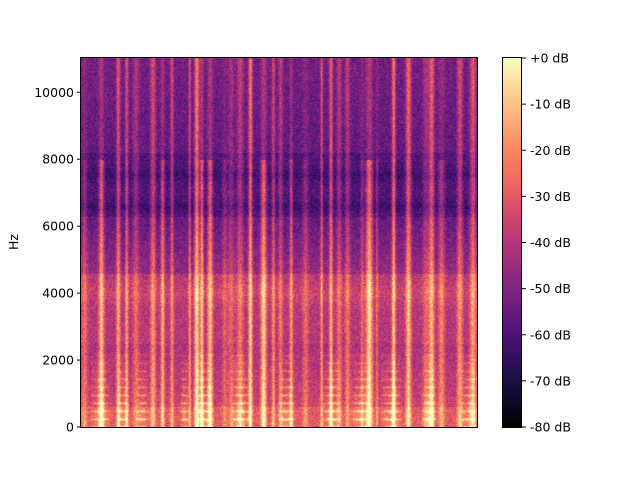 The width and height of the screenshot is (640, 480). What do you see at coordinates (550, 104) in the screenshot?
I see `colorbar-tick-label: -10 dB` at bounding box center [550, 104].